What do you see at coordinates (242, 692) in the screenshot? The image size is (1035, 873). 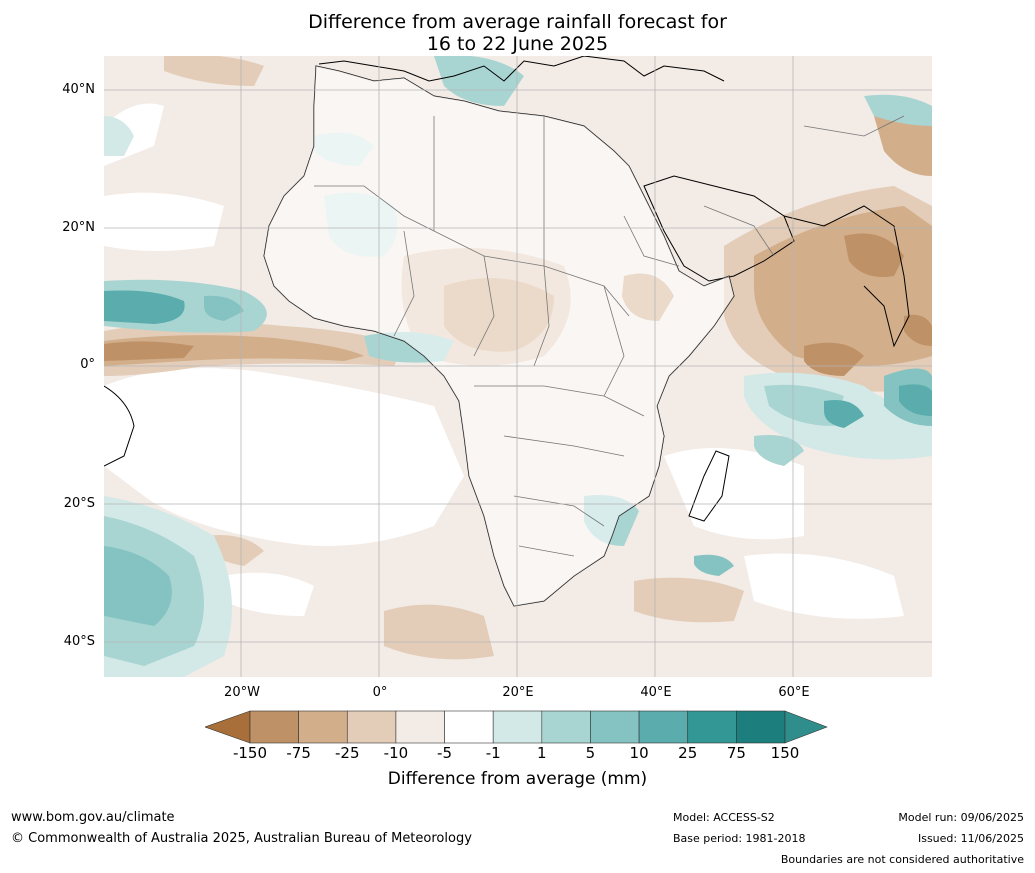 I see `lon-label-20w: 20°W` at bounding box center [242, 692].